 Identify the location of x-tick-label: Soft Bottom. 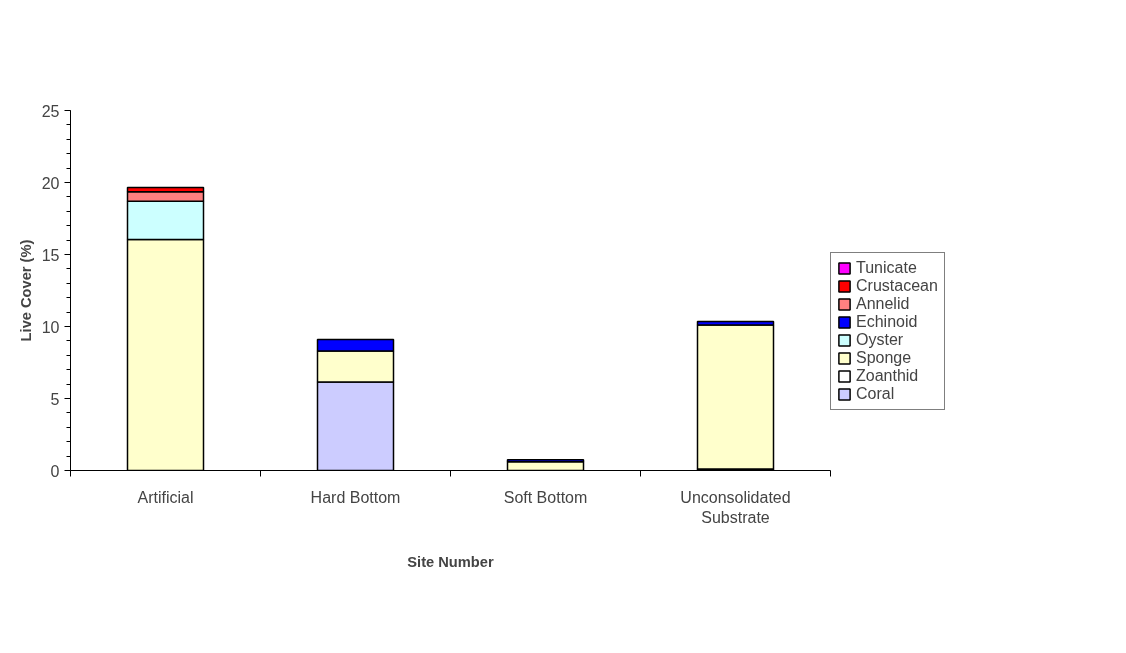
(545, 497).